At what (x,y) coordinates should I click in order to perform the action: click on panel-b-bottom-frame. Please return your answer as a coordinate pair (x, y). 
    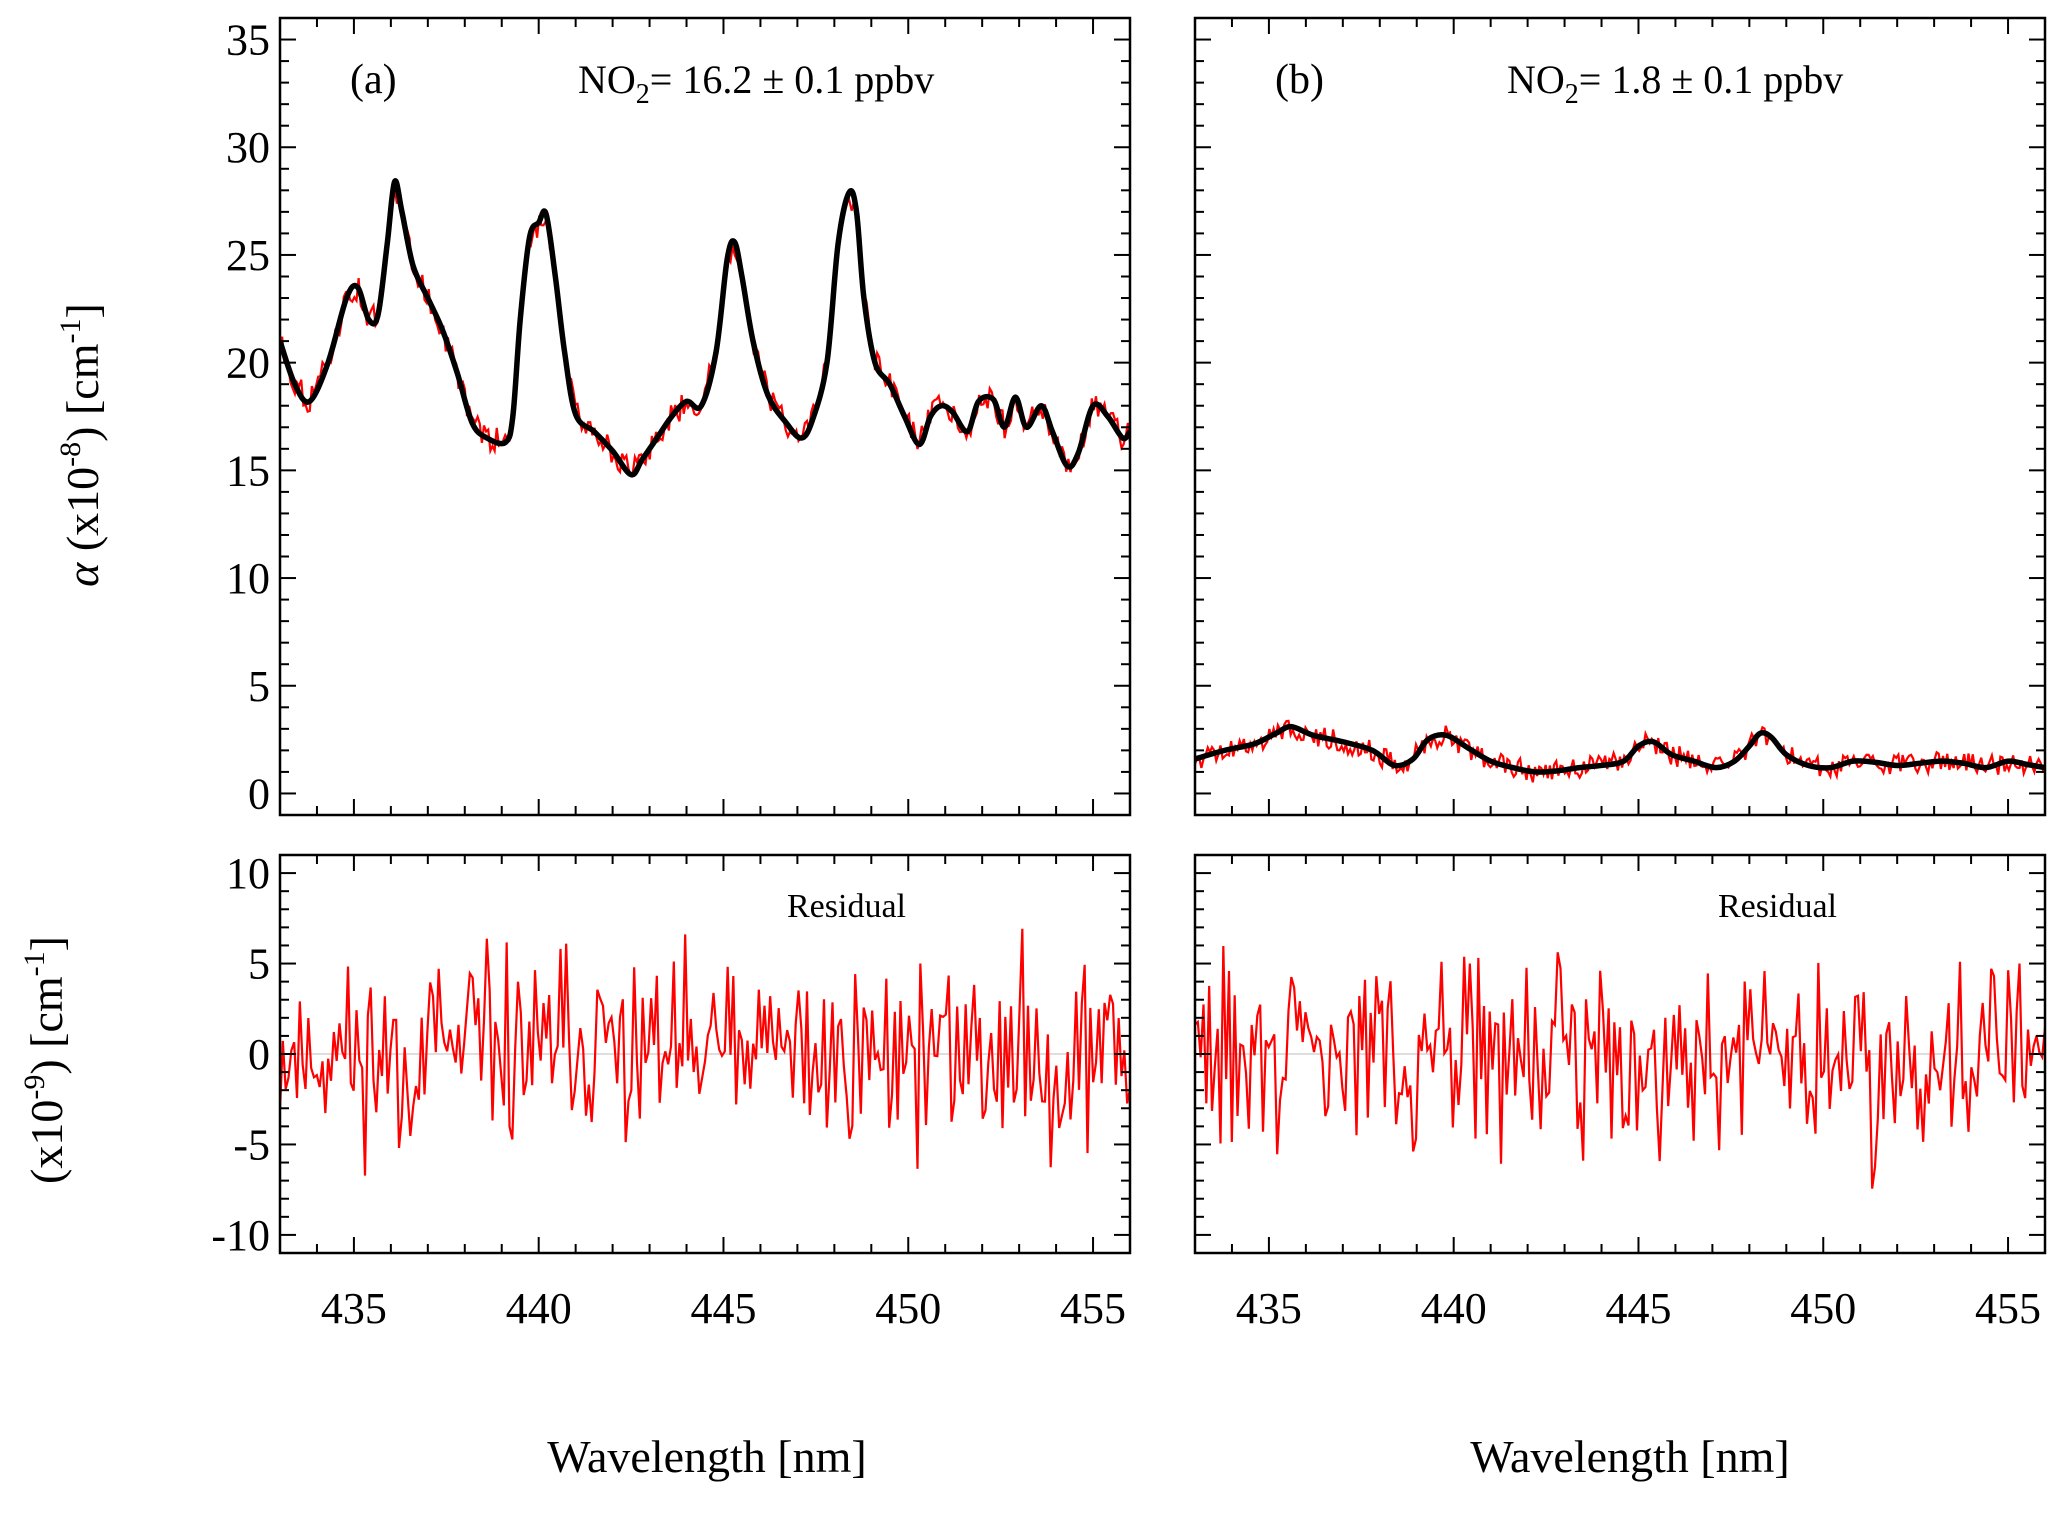
    Looking at the image, I should click on (1620, 1054).